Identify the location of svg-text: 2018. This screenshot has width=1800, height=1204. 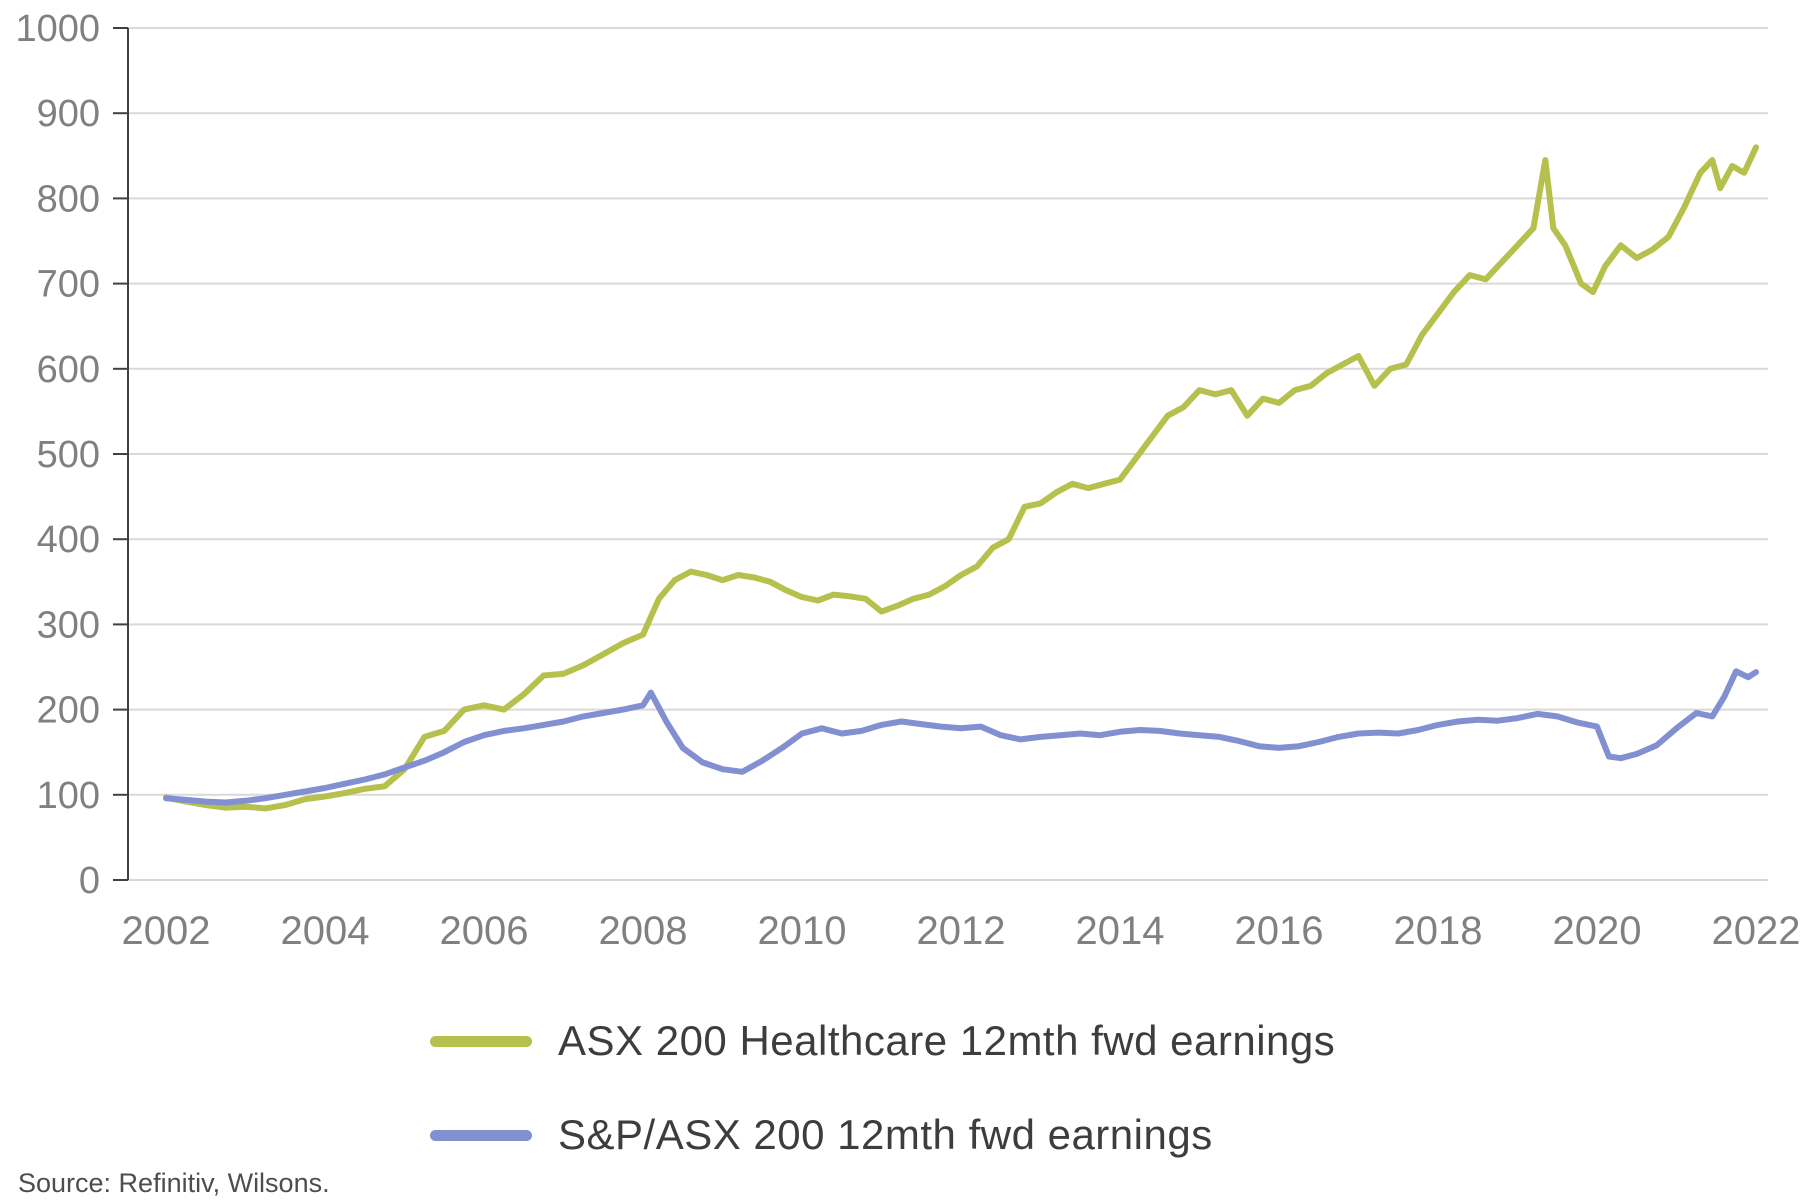
(1438, 931).